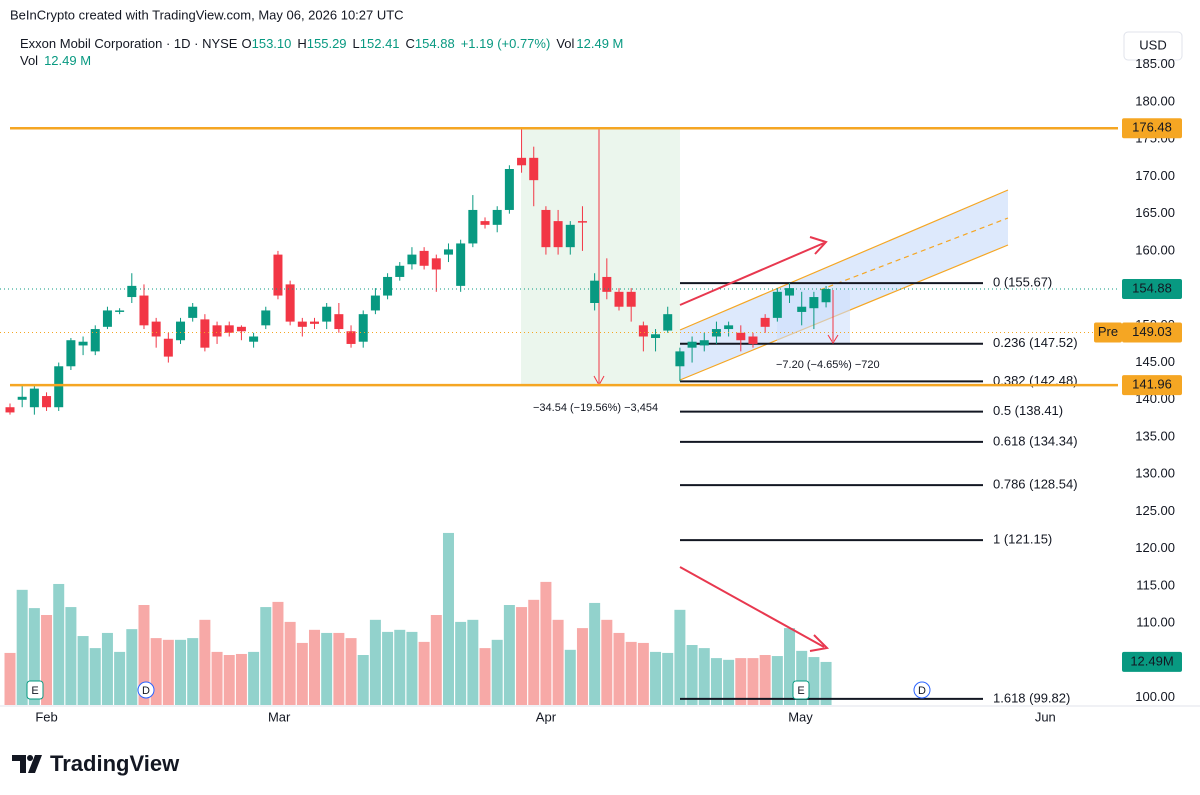 The image size is (1200, 795). Describe the element at coordinates (1155, 547) in the screenshot. I see `y-tick-label: 120.00` at that location.